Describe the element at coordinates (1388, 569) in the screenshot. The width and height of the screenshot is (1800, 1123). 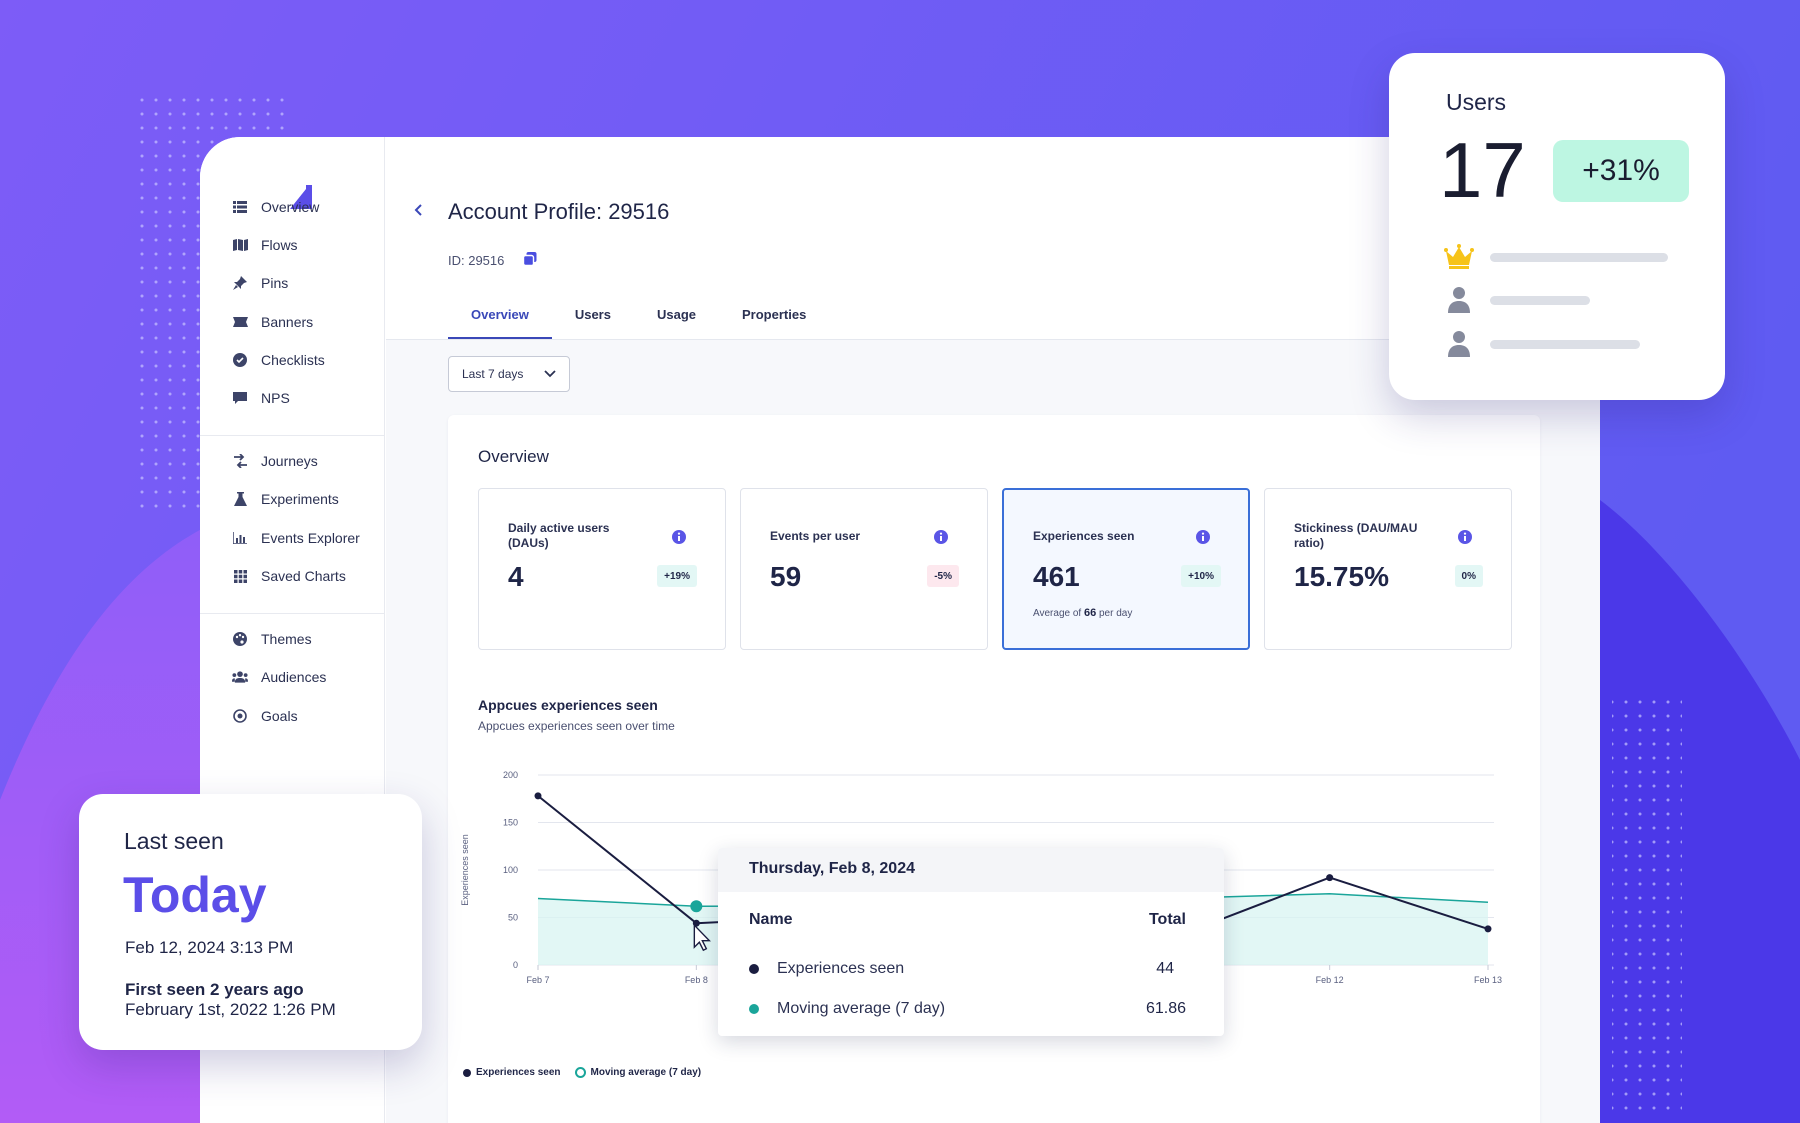
I see `metric-stickiness: Stickiness (DAU/MAU ratio) 15.75% 0%` at that location.